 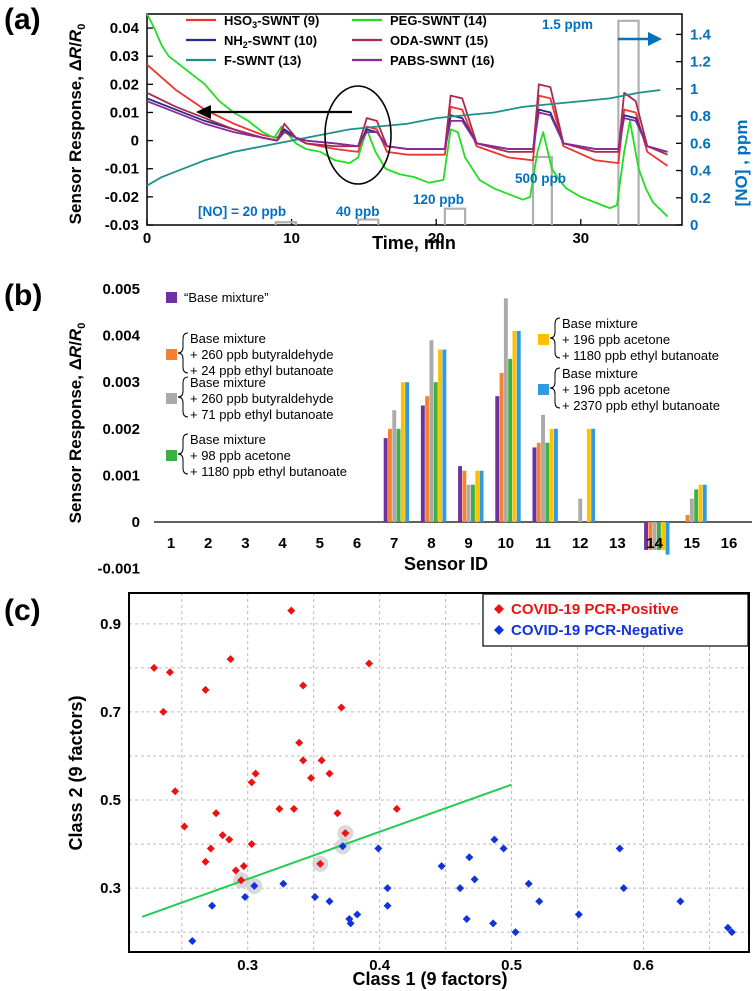 What do you see at coordinates (358, 135) in the screenshot?
I see `panel-a-highlight-ellipse` at bounding box center [358, 135].